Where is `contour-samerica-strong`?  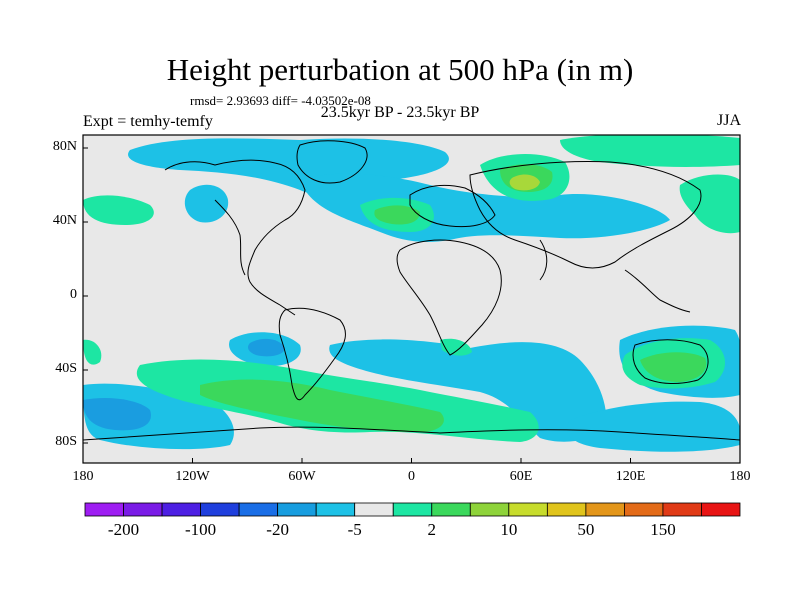
contour-samerica-strong is located at coordinates (266, 347).